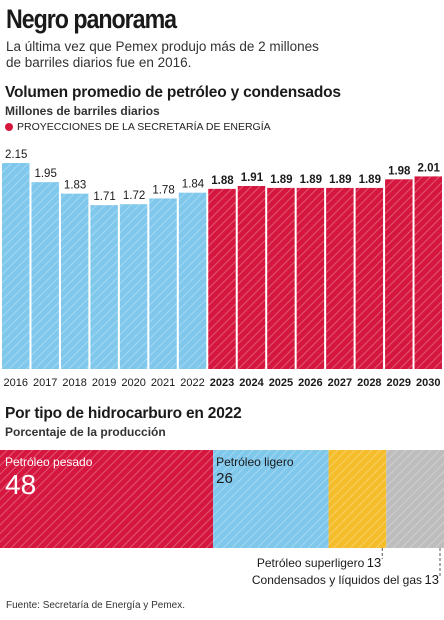 This screenshot has width=444, height=620. I want to click on segment-hatch-condensados-y-l-quidos-del-gas, so click(415, 499).